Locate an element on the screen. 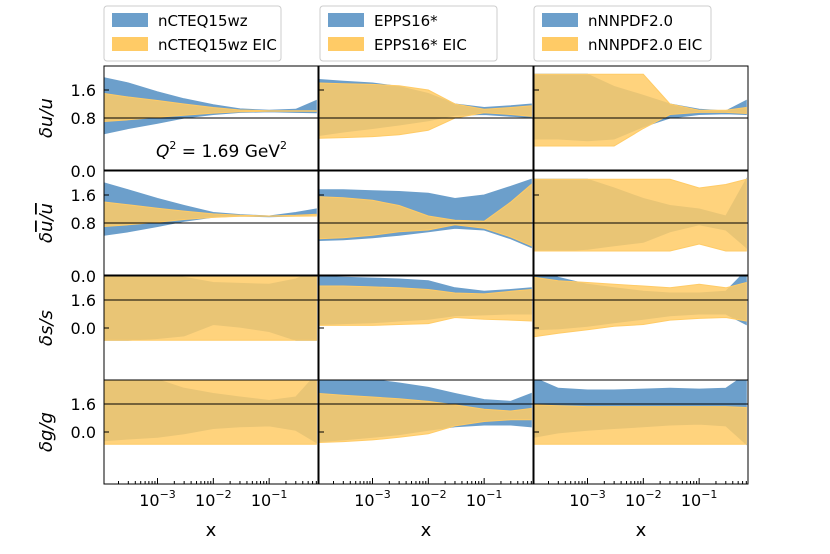  panel-r0-c1 is located at coordinates (426, 108).